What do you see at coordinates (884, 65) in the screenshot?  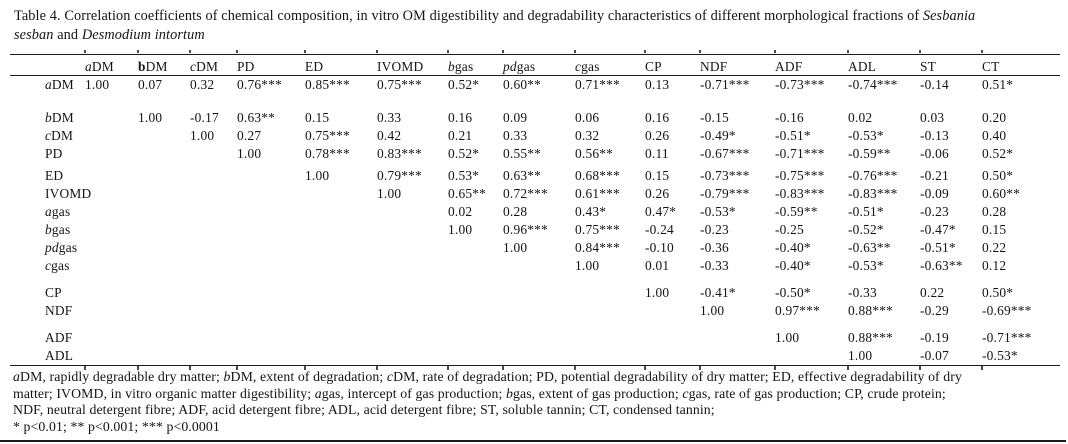 I see `column-header: ADL` at bounding box center [884, 65].